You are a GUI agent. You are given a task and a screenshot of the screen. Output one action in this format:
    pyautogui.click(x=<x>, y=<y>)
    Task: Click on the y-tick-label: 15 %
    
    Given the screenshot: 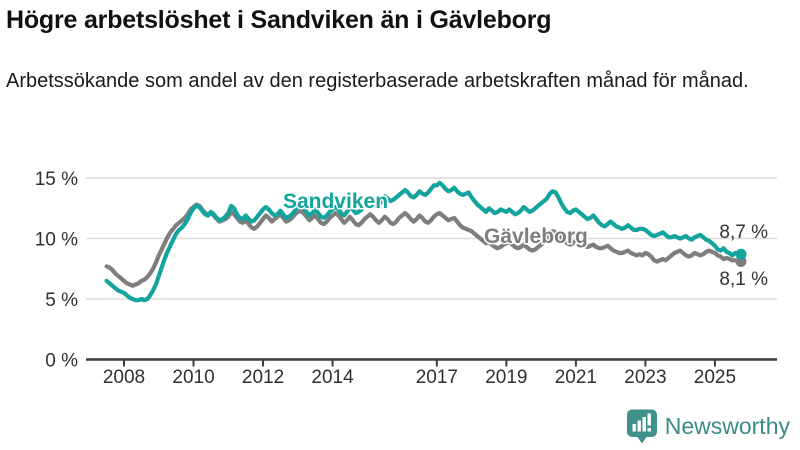 What is the action you would take?
    pyautogui.click(x=56, y=179)
    